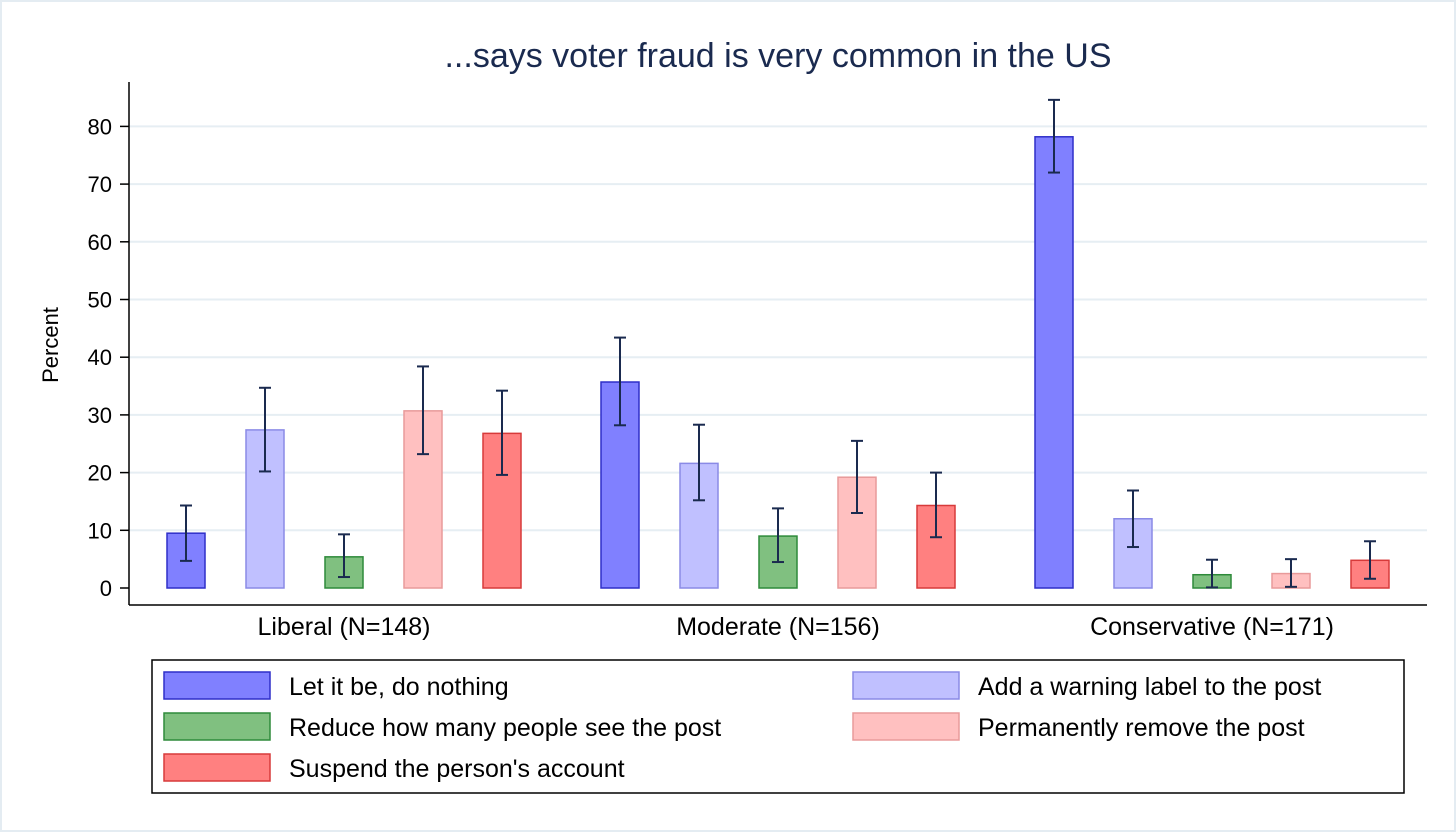 The image size is (1456, 834). Describe the element at coordinates (50, 345) in the screenshot. I see `y-axis-label: Percent` at that location.